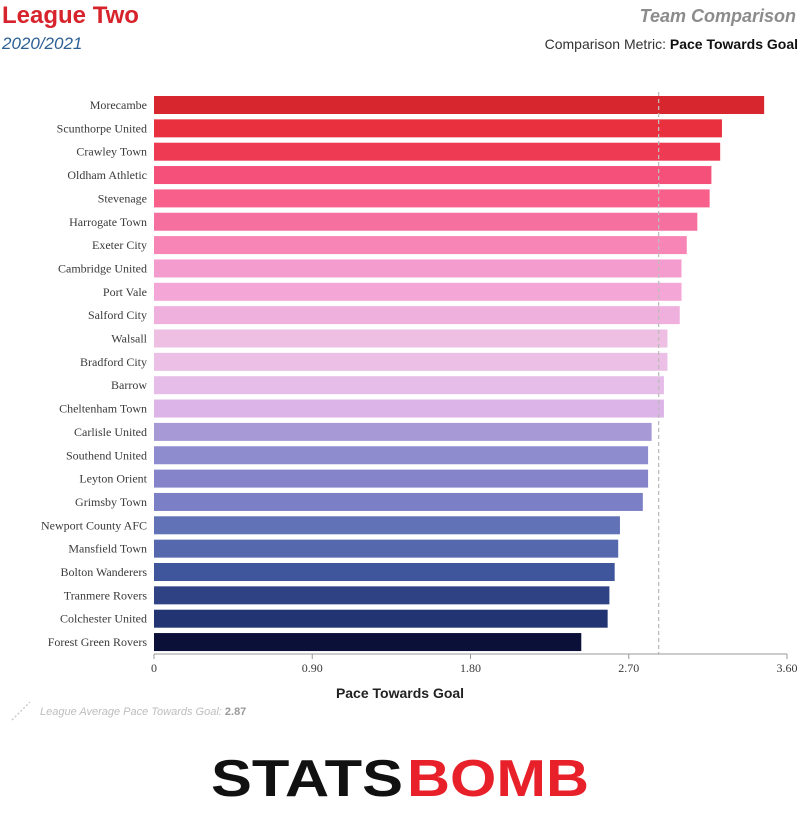  I want to click on category-label: Newport County AFC, so click(94, 525).